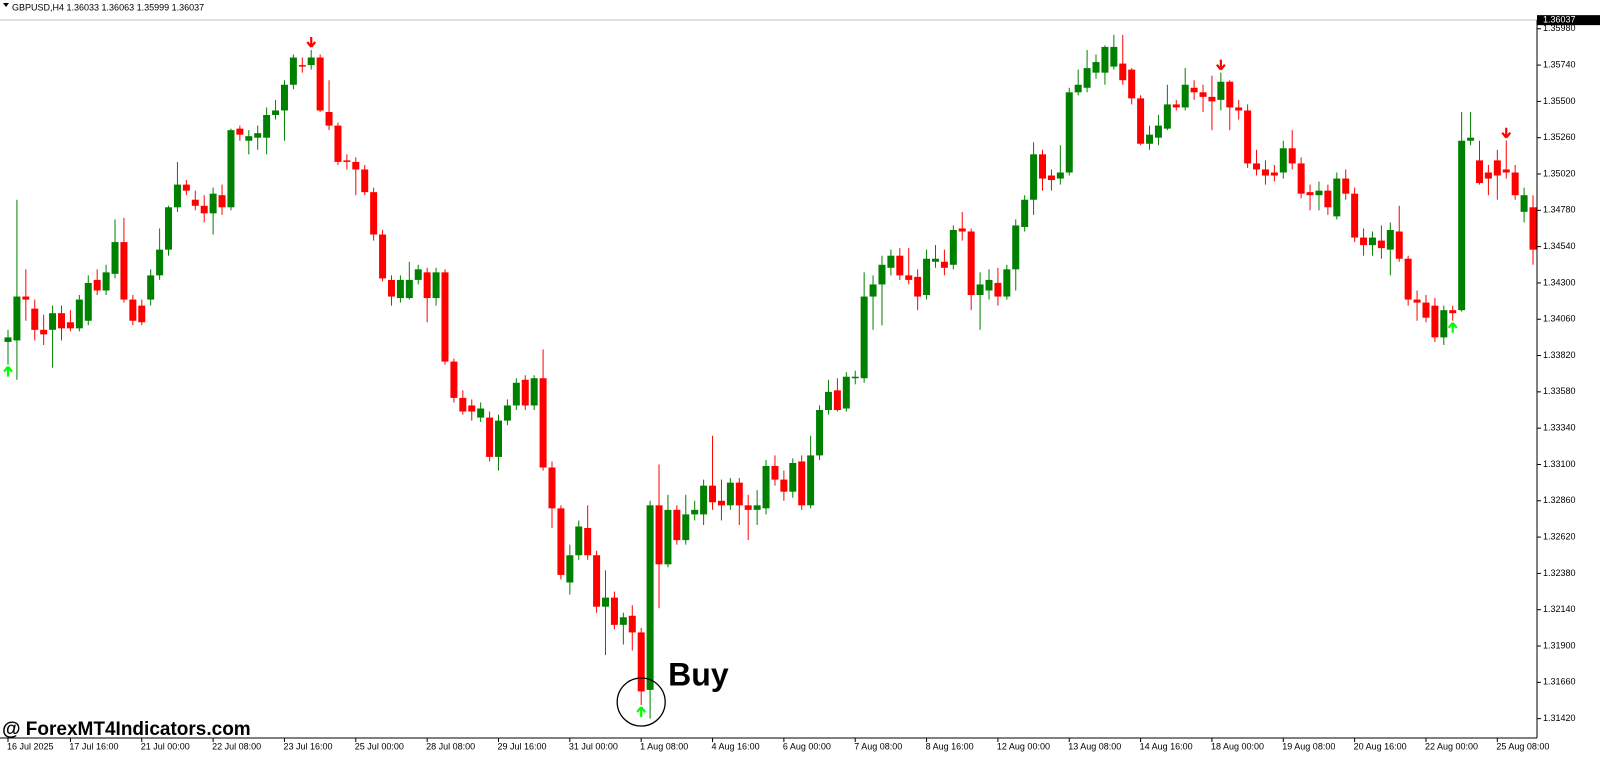 Image resolution: width=1600 pixels, height=767 pixels. What do you see at coordinates (6, 5) in the screenshot?
I see `menu-triangle` at bounding box center [6, 5].